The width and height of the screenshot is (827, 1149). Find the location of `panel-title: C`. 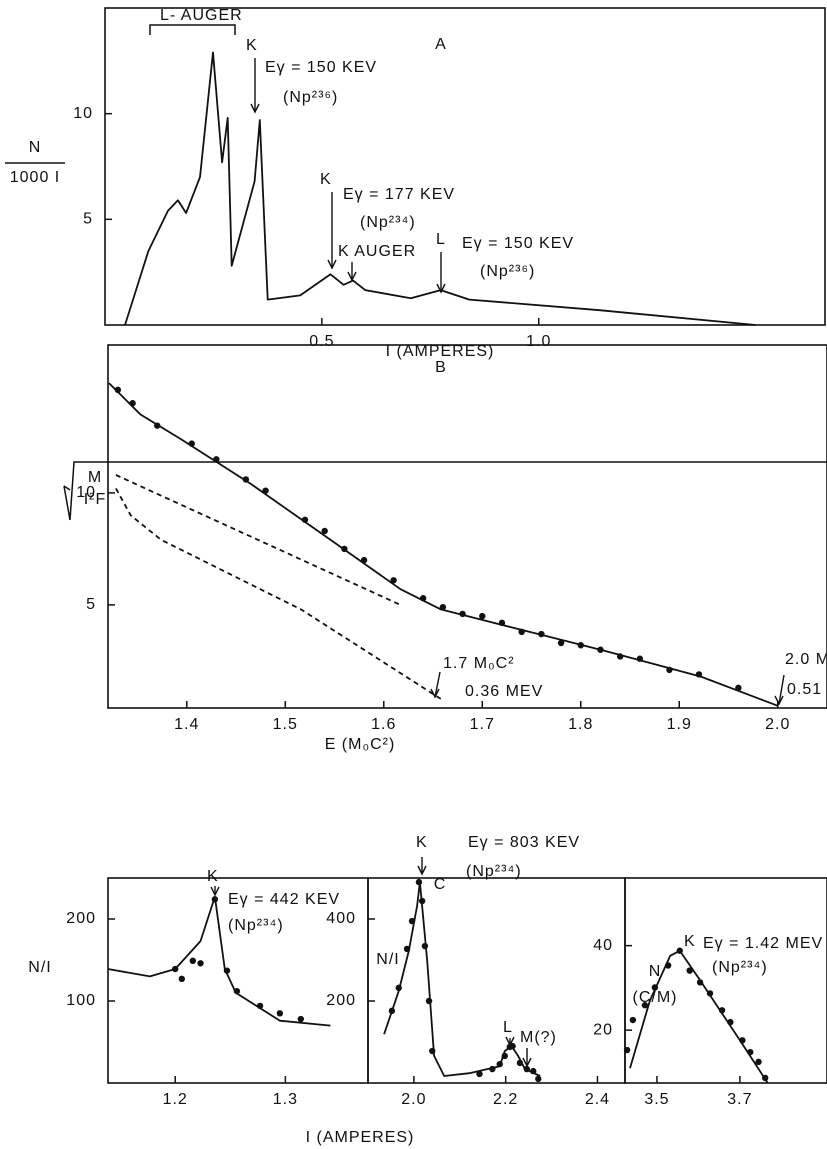

panel-title: C is located at coordinates (440, 884).